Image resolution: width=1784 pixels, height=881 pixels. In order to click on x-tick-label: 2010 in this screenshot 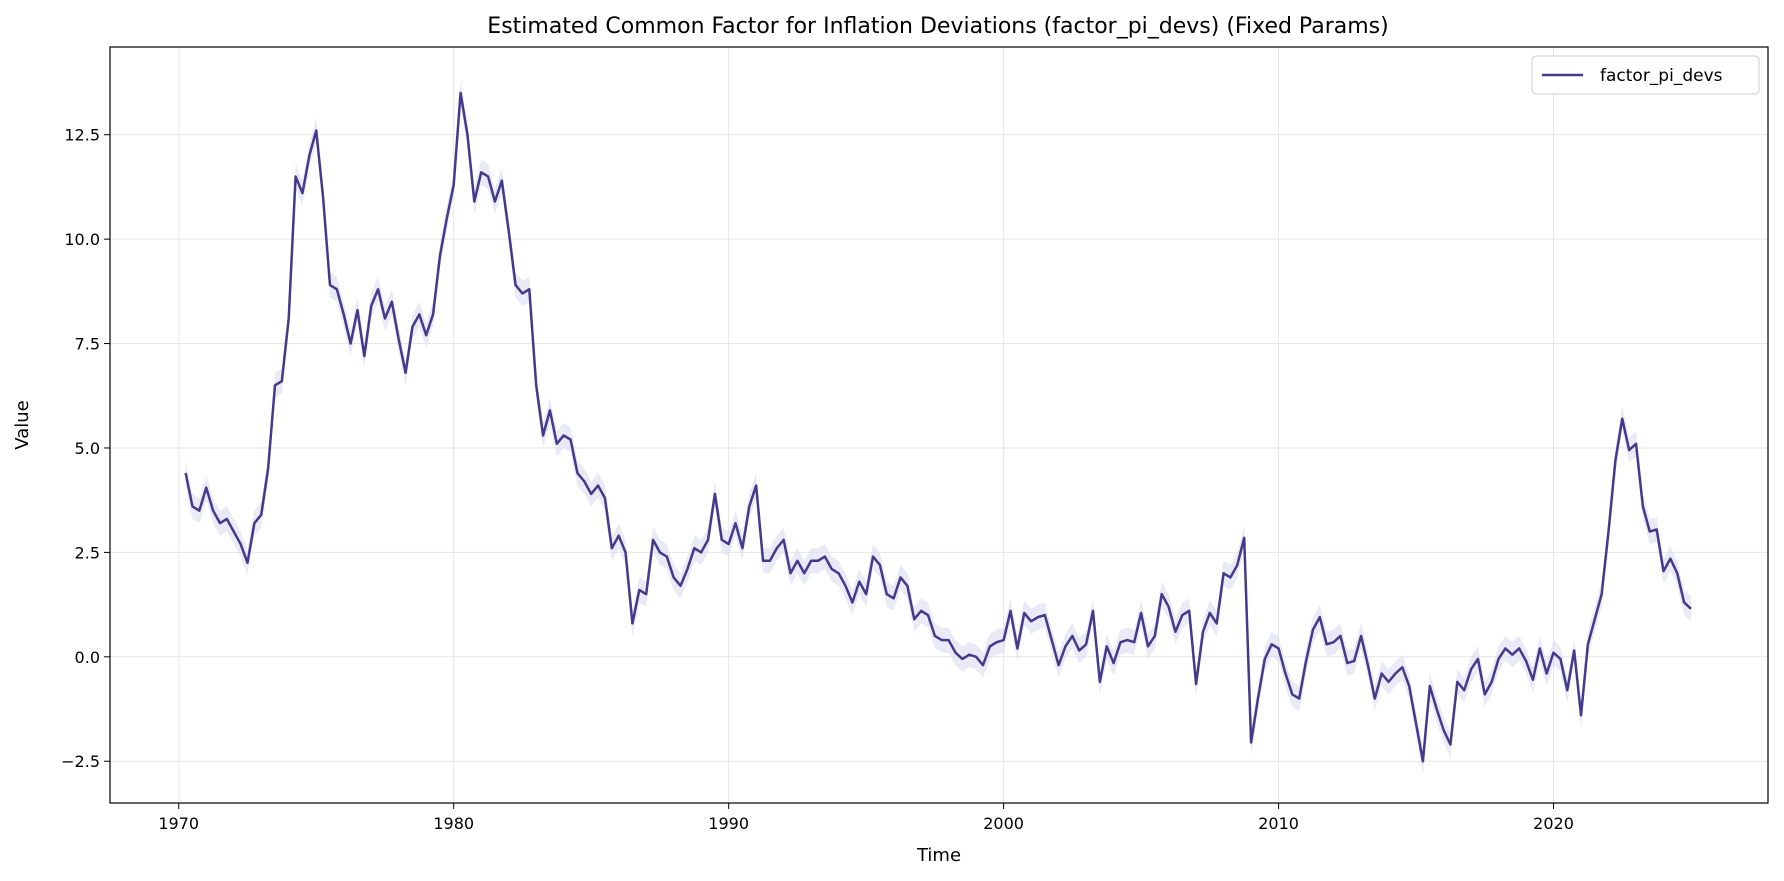, I will do `click(1278, 823)`.